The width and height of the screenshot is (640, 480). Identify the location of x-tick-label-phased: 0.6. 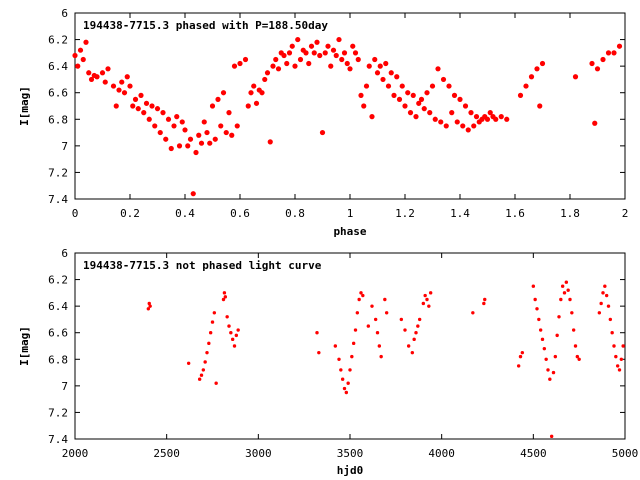
(240, 213).